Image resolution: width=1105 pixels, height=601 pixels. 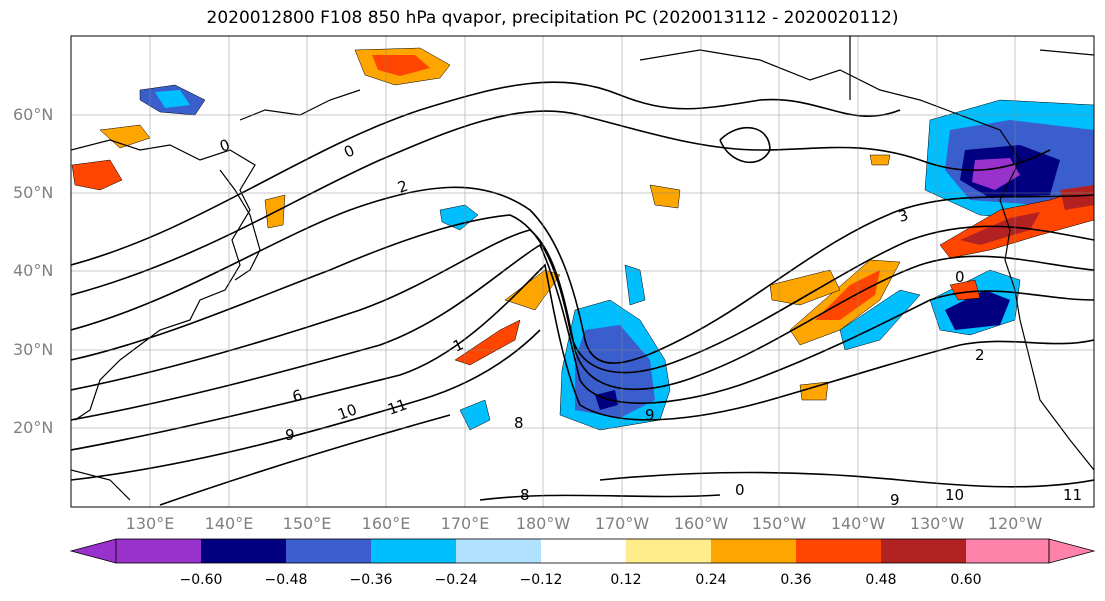 I want to click on lon-label: 140°W, so click(x=858, y=523).